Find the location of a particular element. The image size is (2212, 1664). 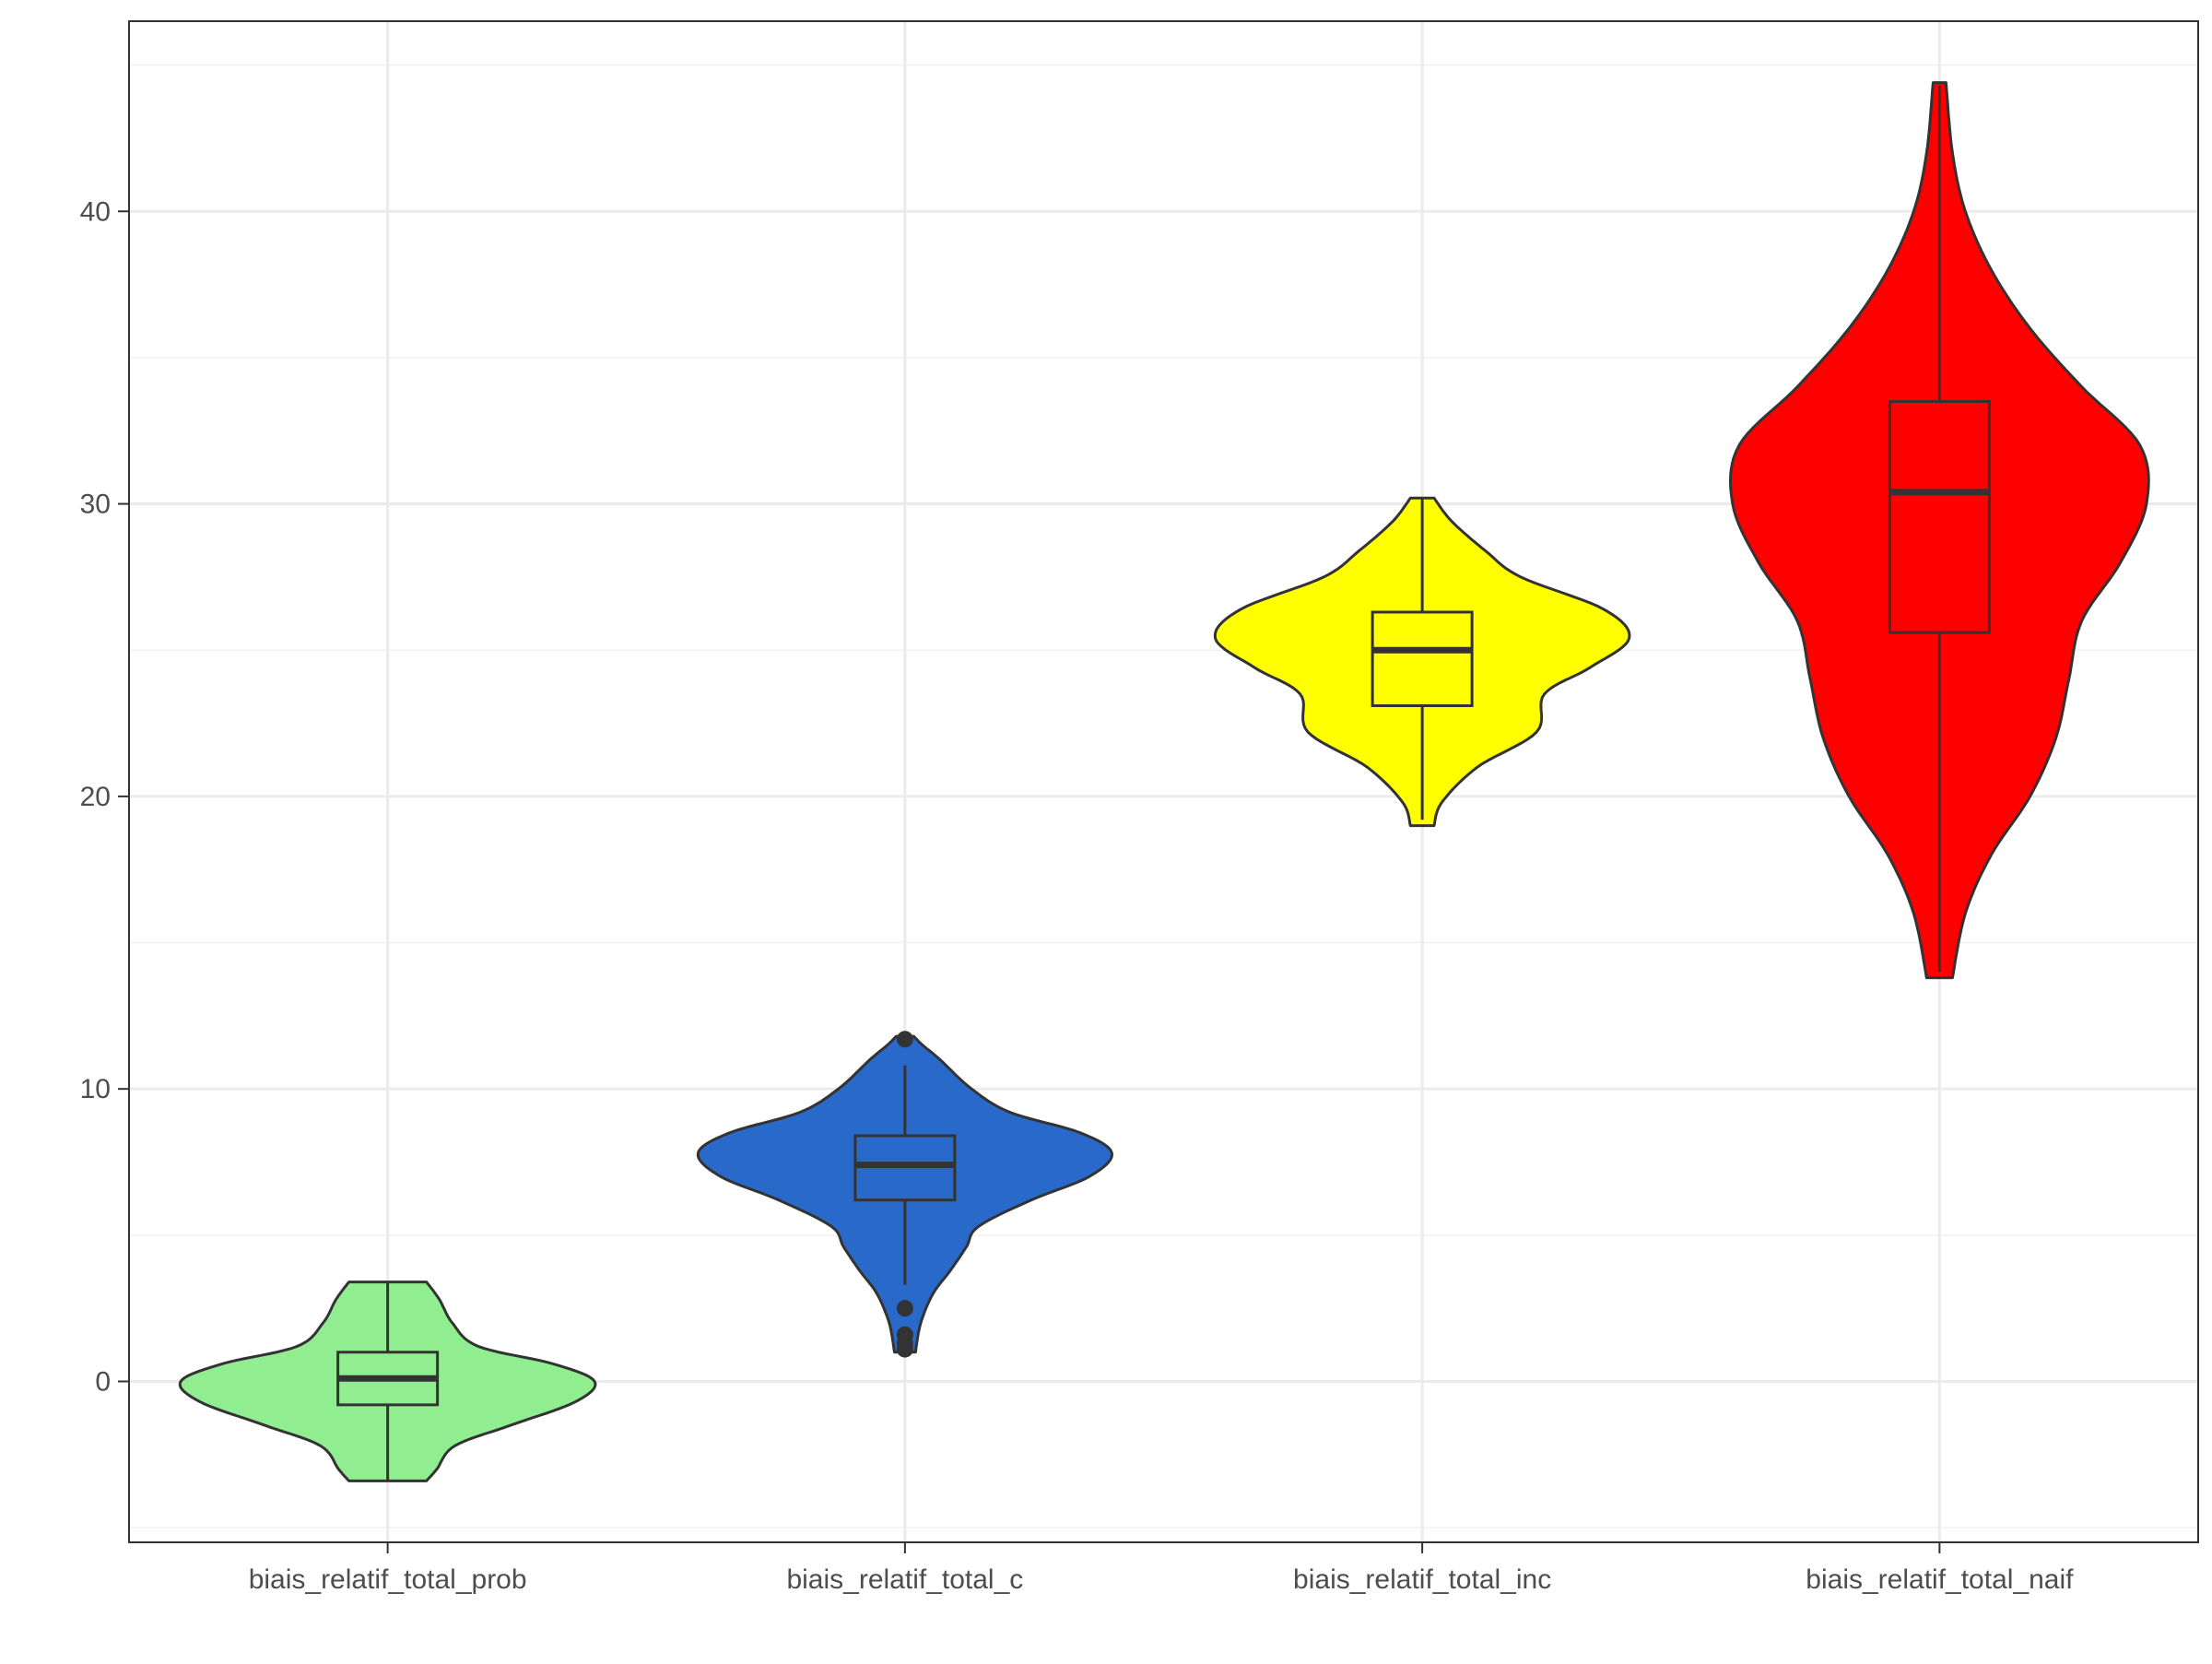

y-tick-label: 0 is located at coordinates (103, 1381).